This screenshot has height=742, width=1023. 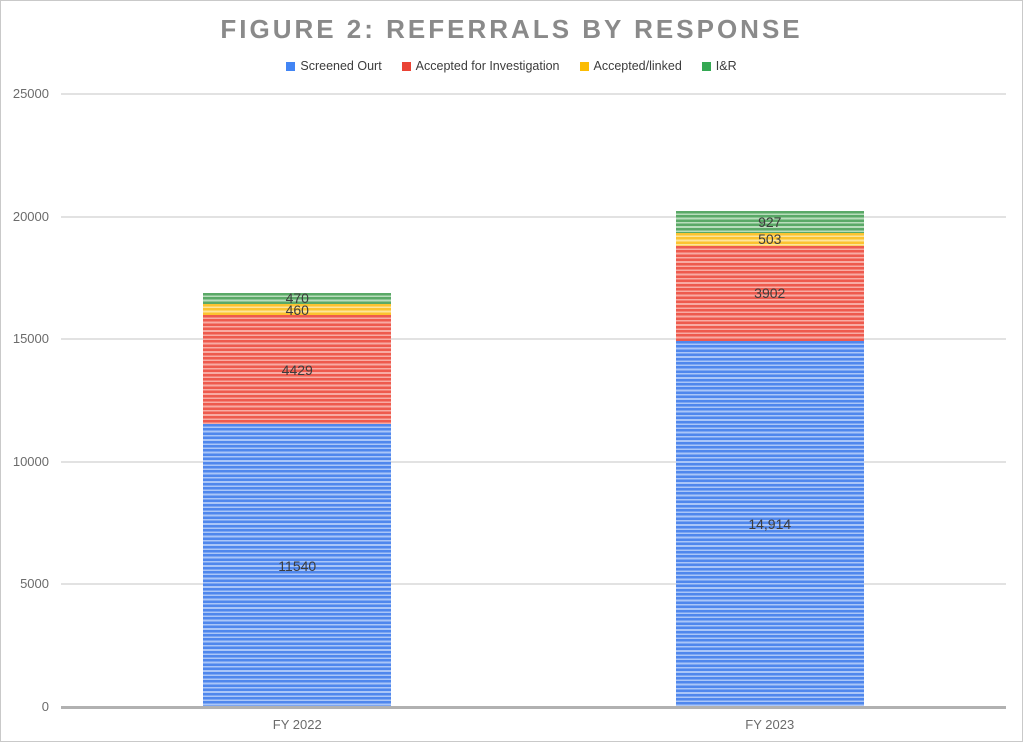 I want to click on bar-value-label: 503, so click(x=770, y=239).